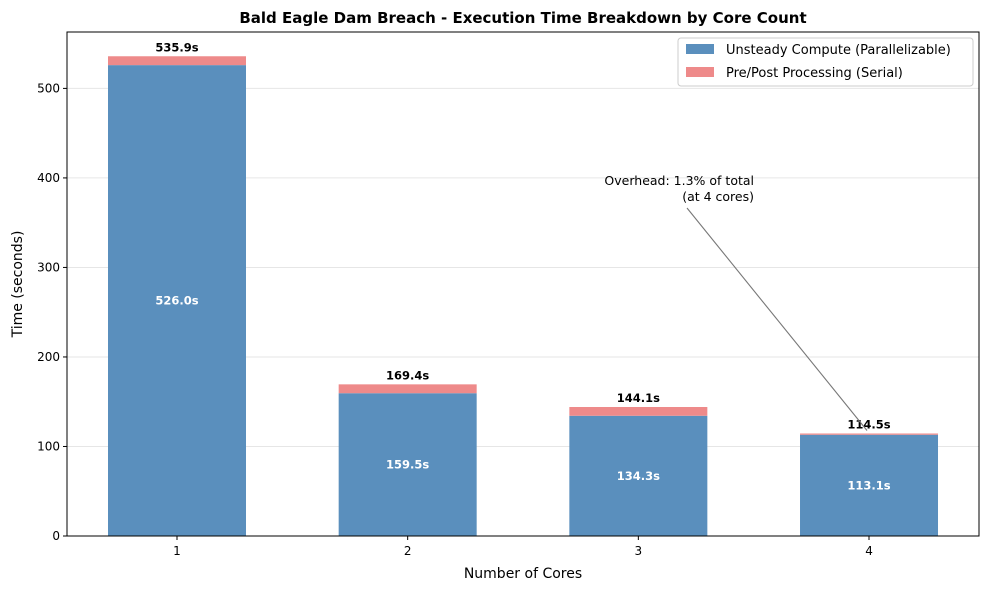  I want to click on y-tick-label: 400, so click(48, 178).